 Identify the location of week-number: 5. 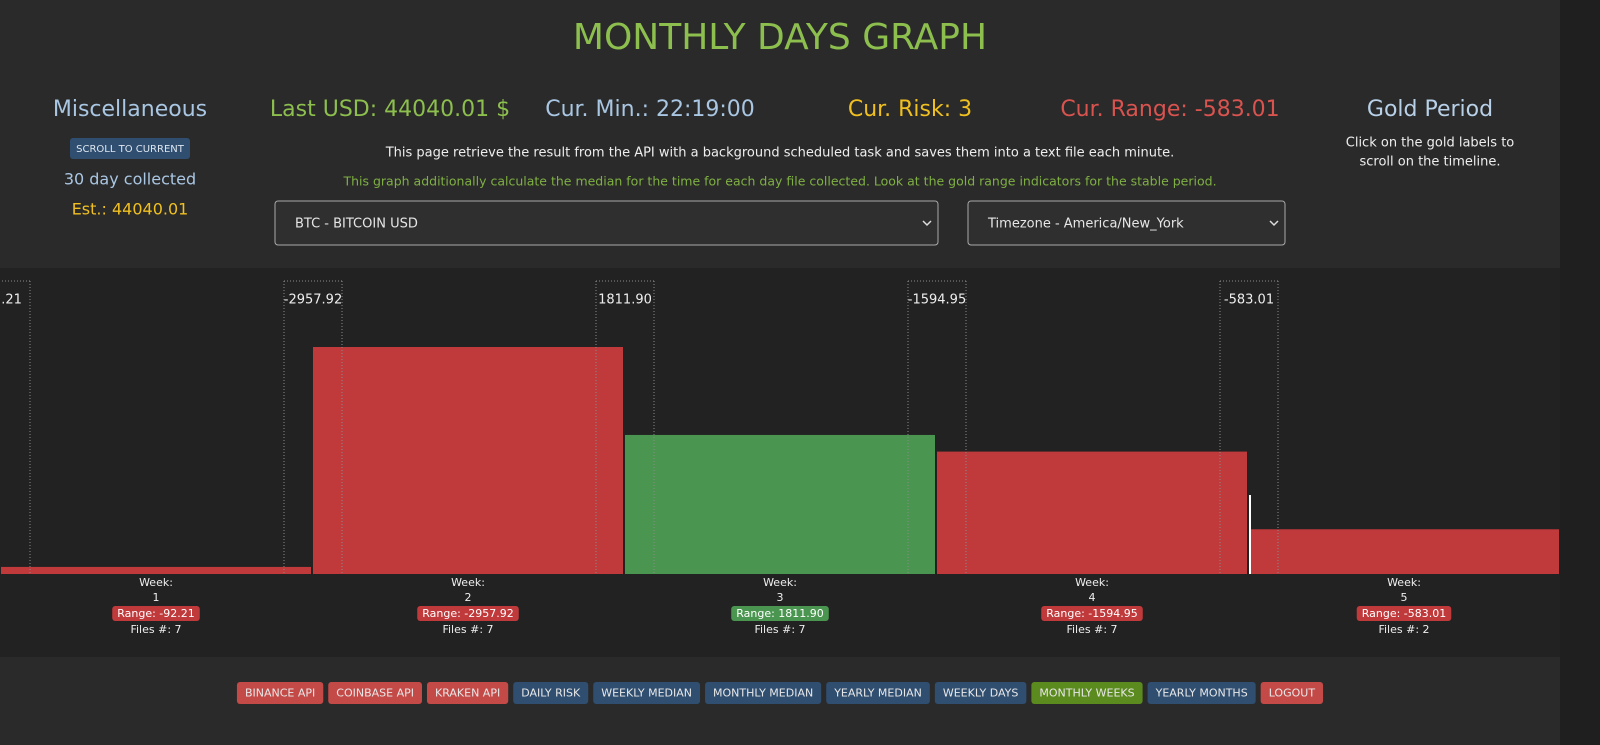
(1404, 597).